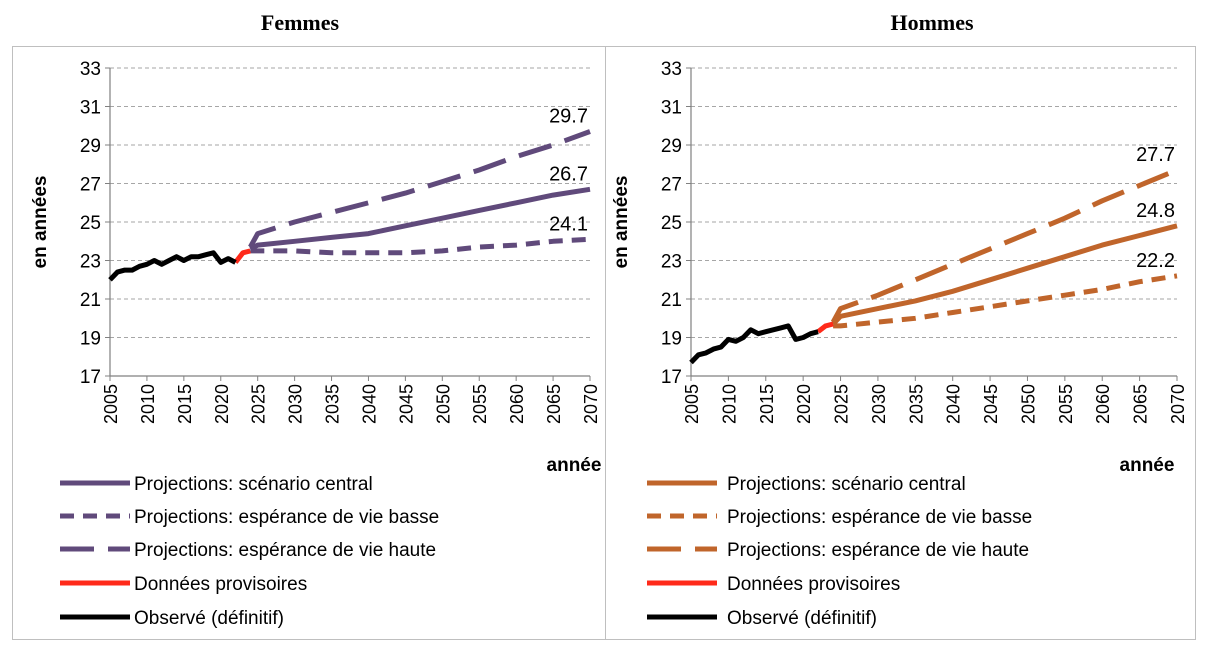 Image resolution: width=1208 pixels, height=654 pixels. What do you see at coordinates (568, 224) in the screenshot?
I see `end-label-low: 24.1` at bounding box center [568, 224].